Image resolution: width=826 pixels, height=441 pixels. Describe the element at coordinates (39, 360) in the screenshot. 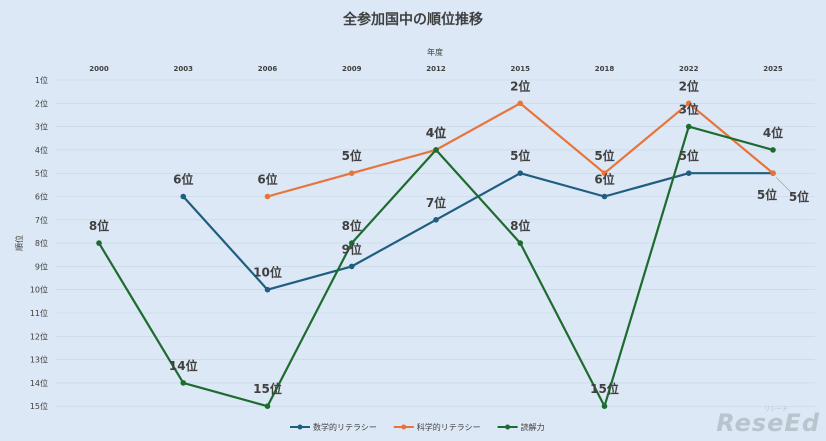

I see `y-tick-label: 13位` at that location.